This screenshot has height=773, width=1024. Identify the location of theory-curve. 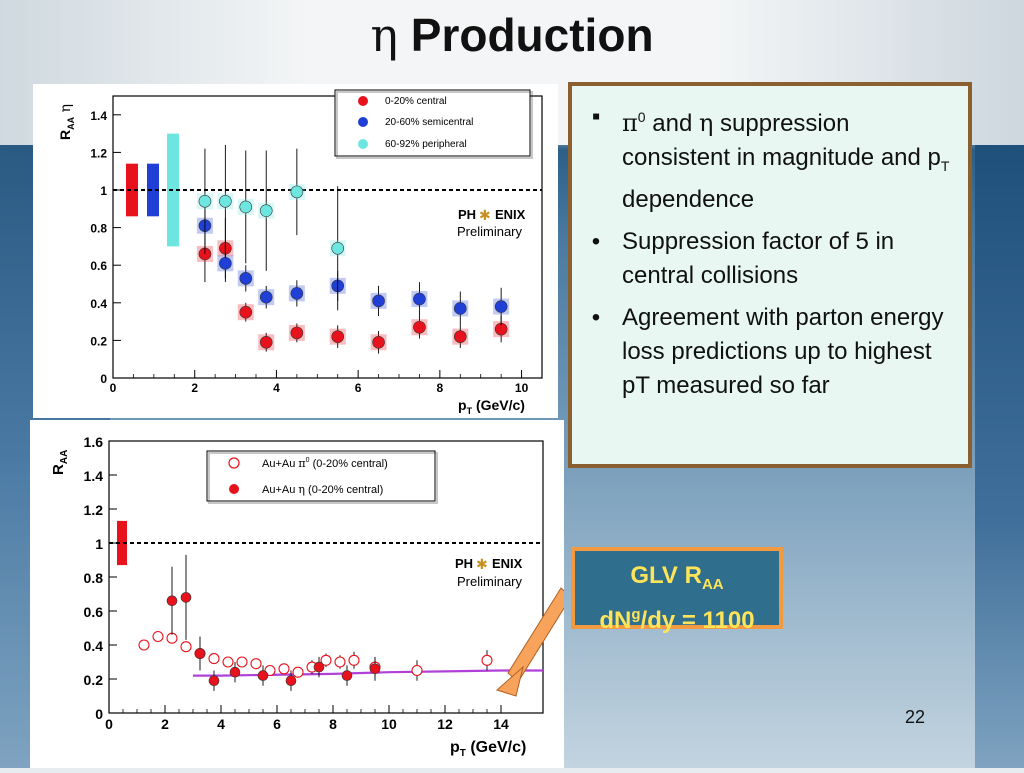
(368, 673).